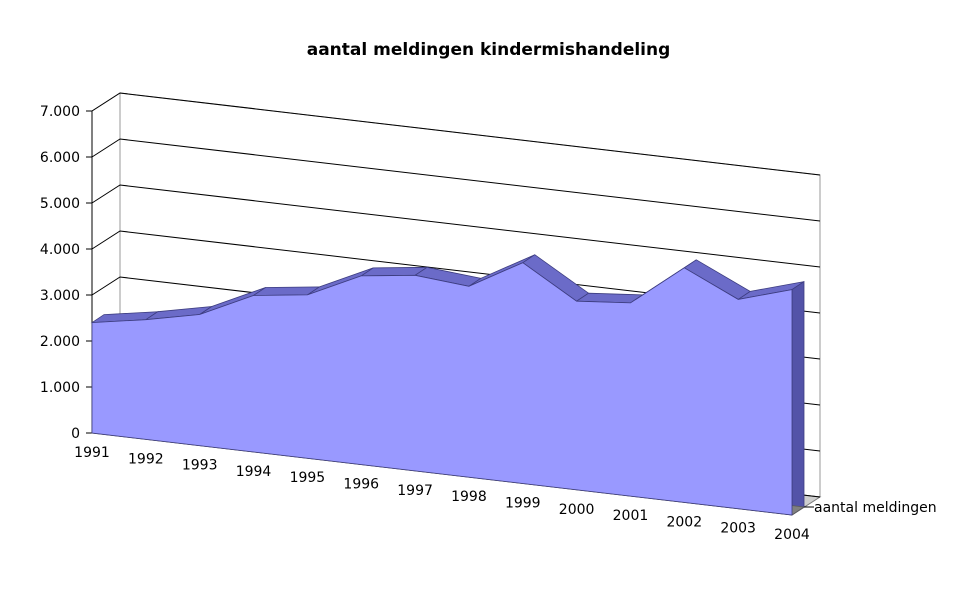 Image resolution: width=977 pixels, height=600 pixels. I want to click on series-label: aantal meldingen, so click(875, 508).